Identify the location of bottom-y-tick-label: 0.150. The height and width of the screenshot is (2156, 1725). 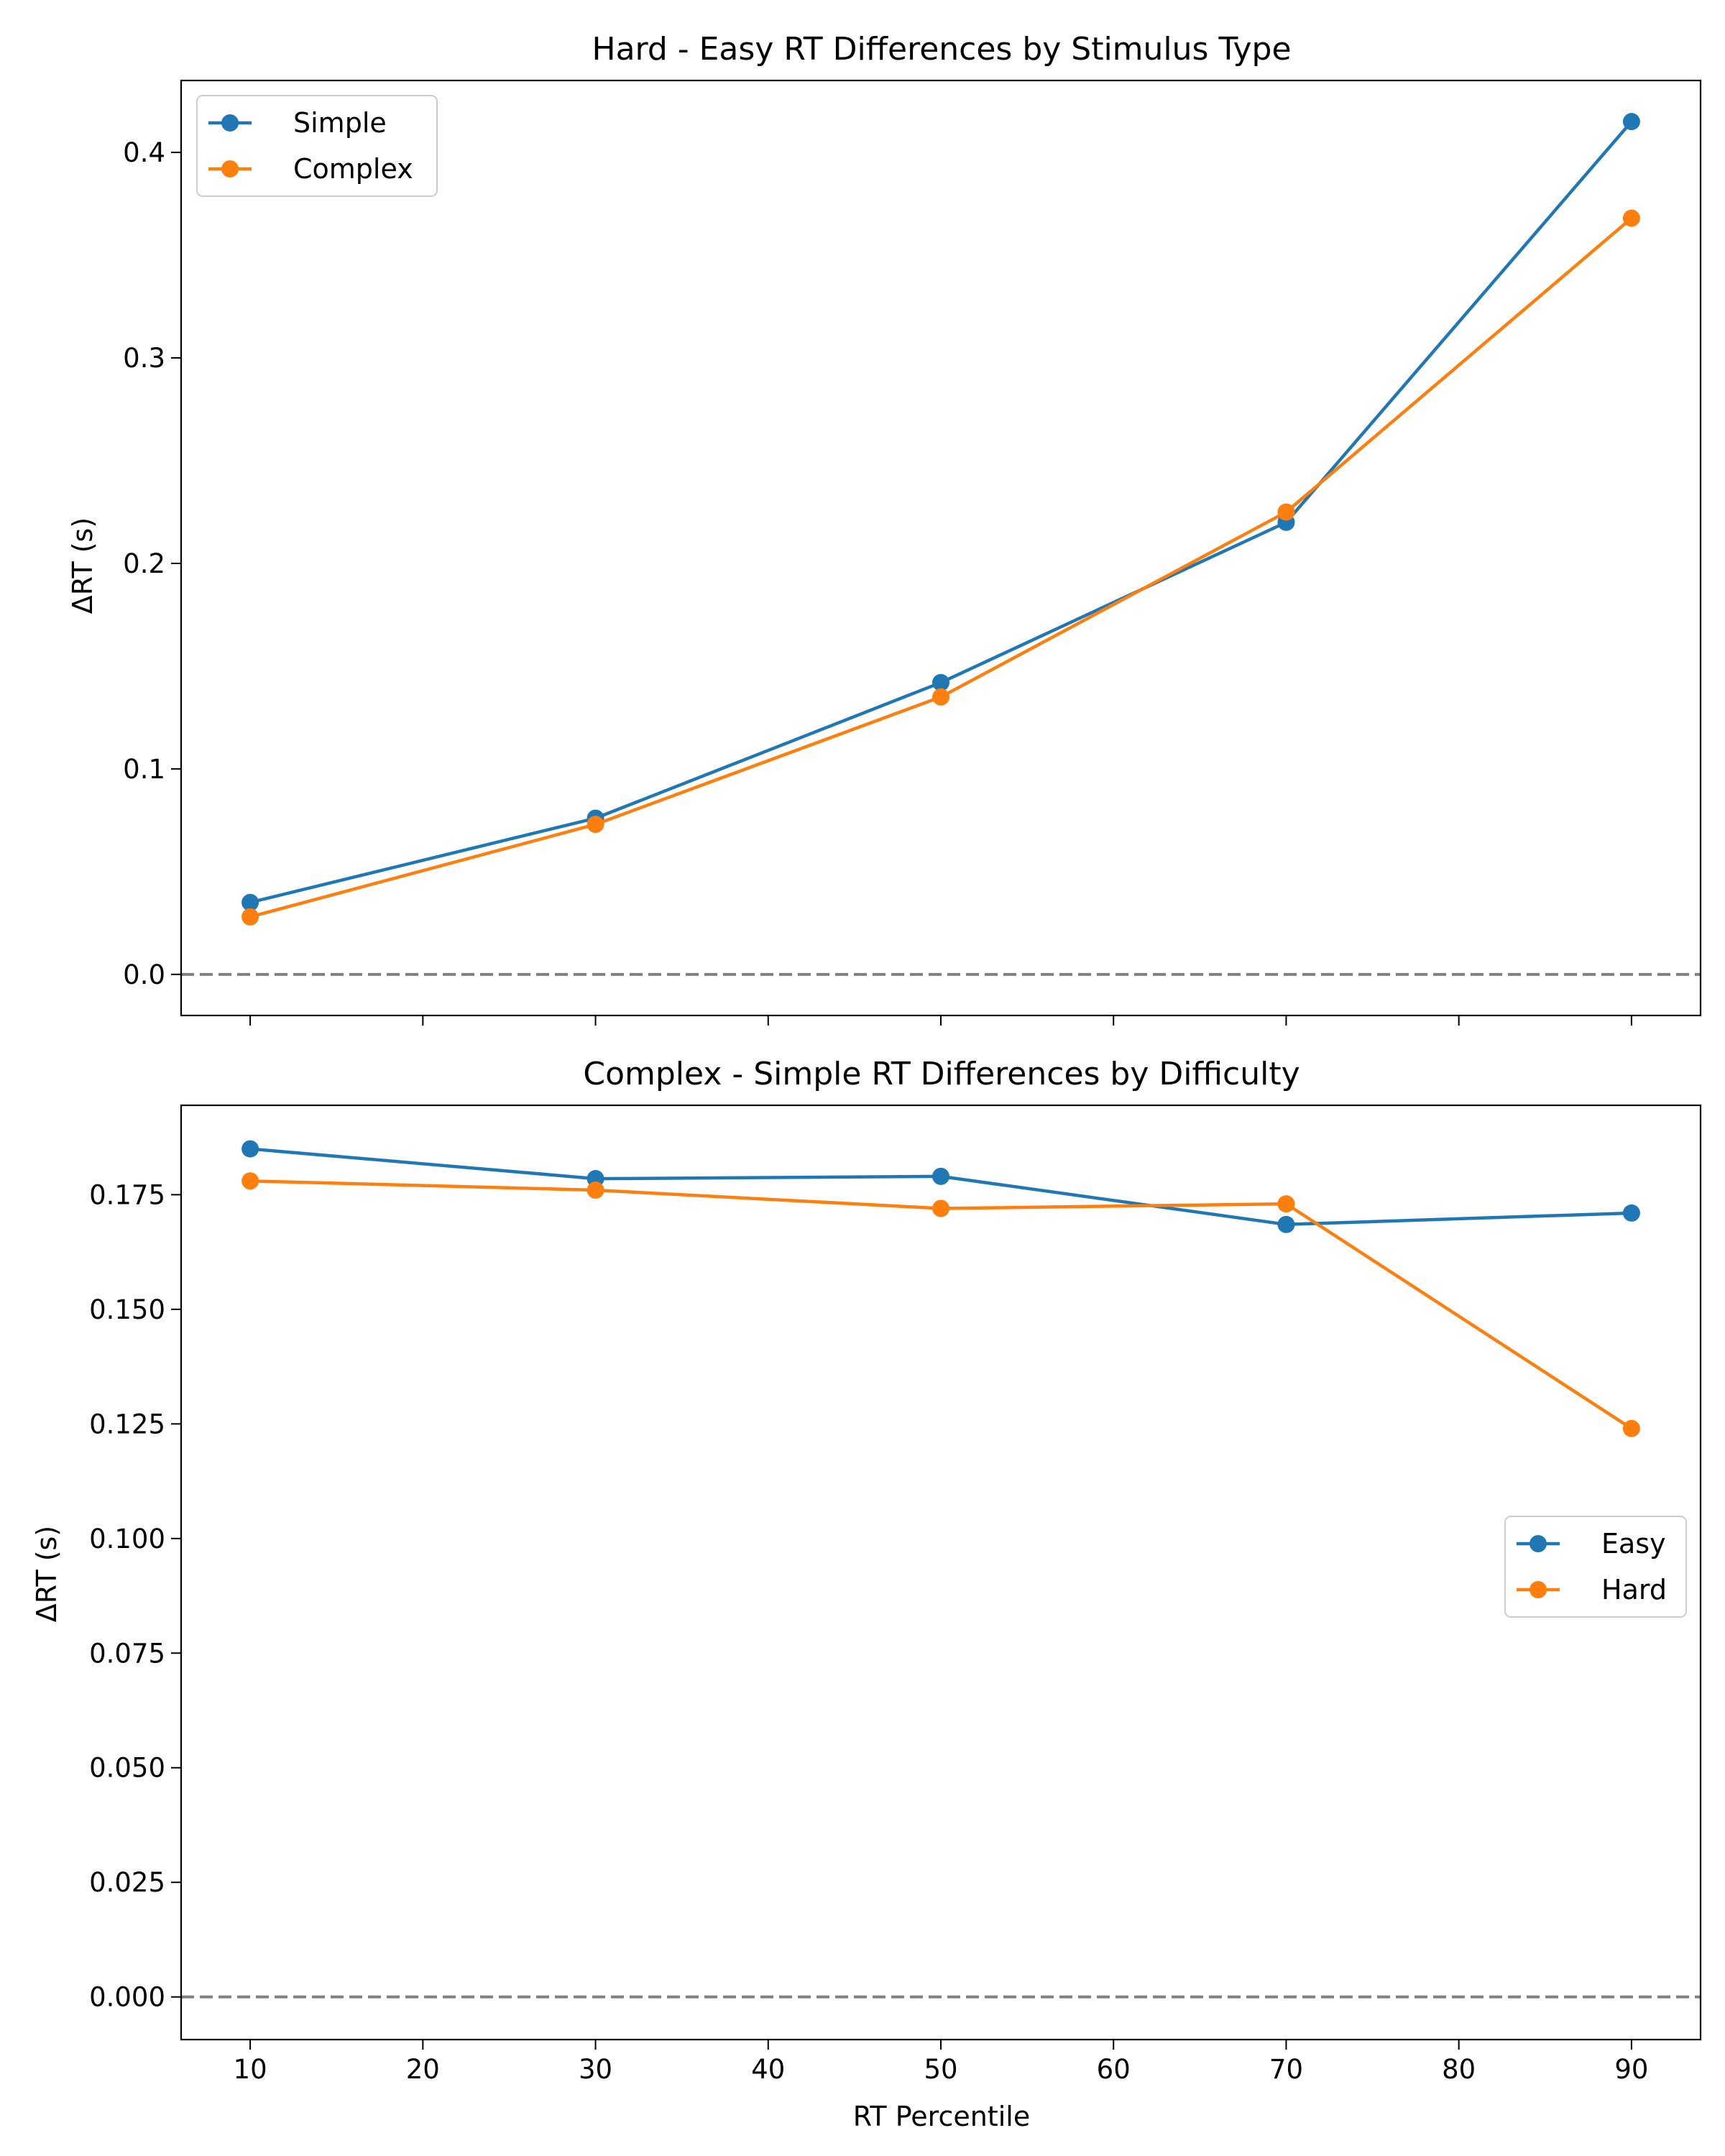
(127, 1309).